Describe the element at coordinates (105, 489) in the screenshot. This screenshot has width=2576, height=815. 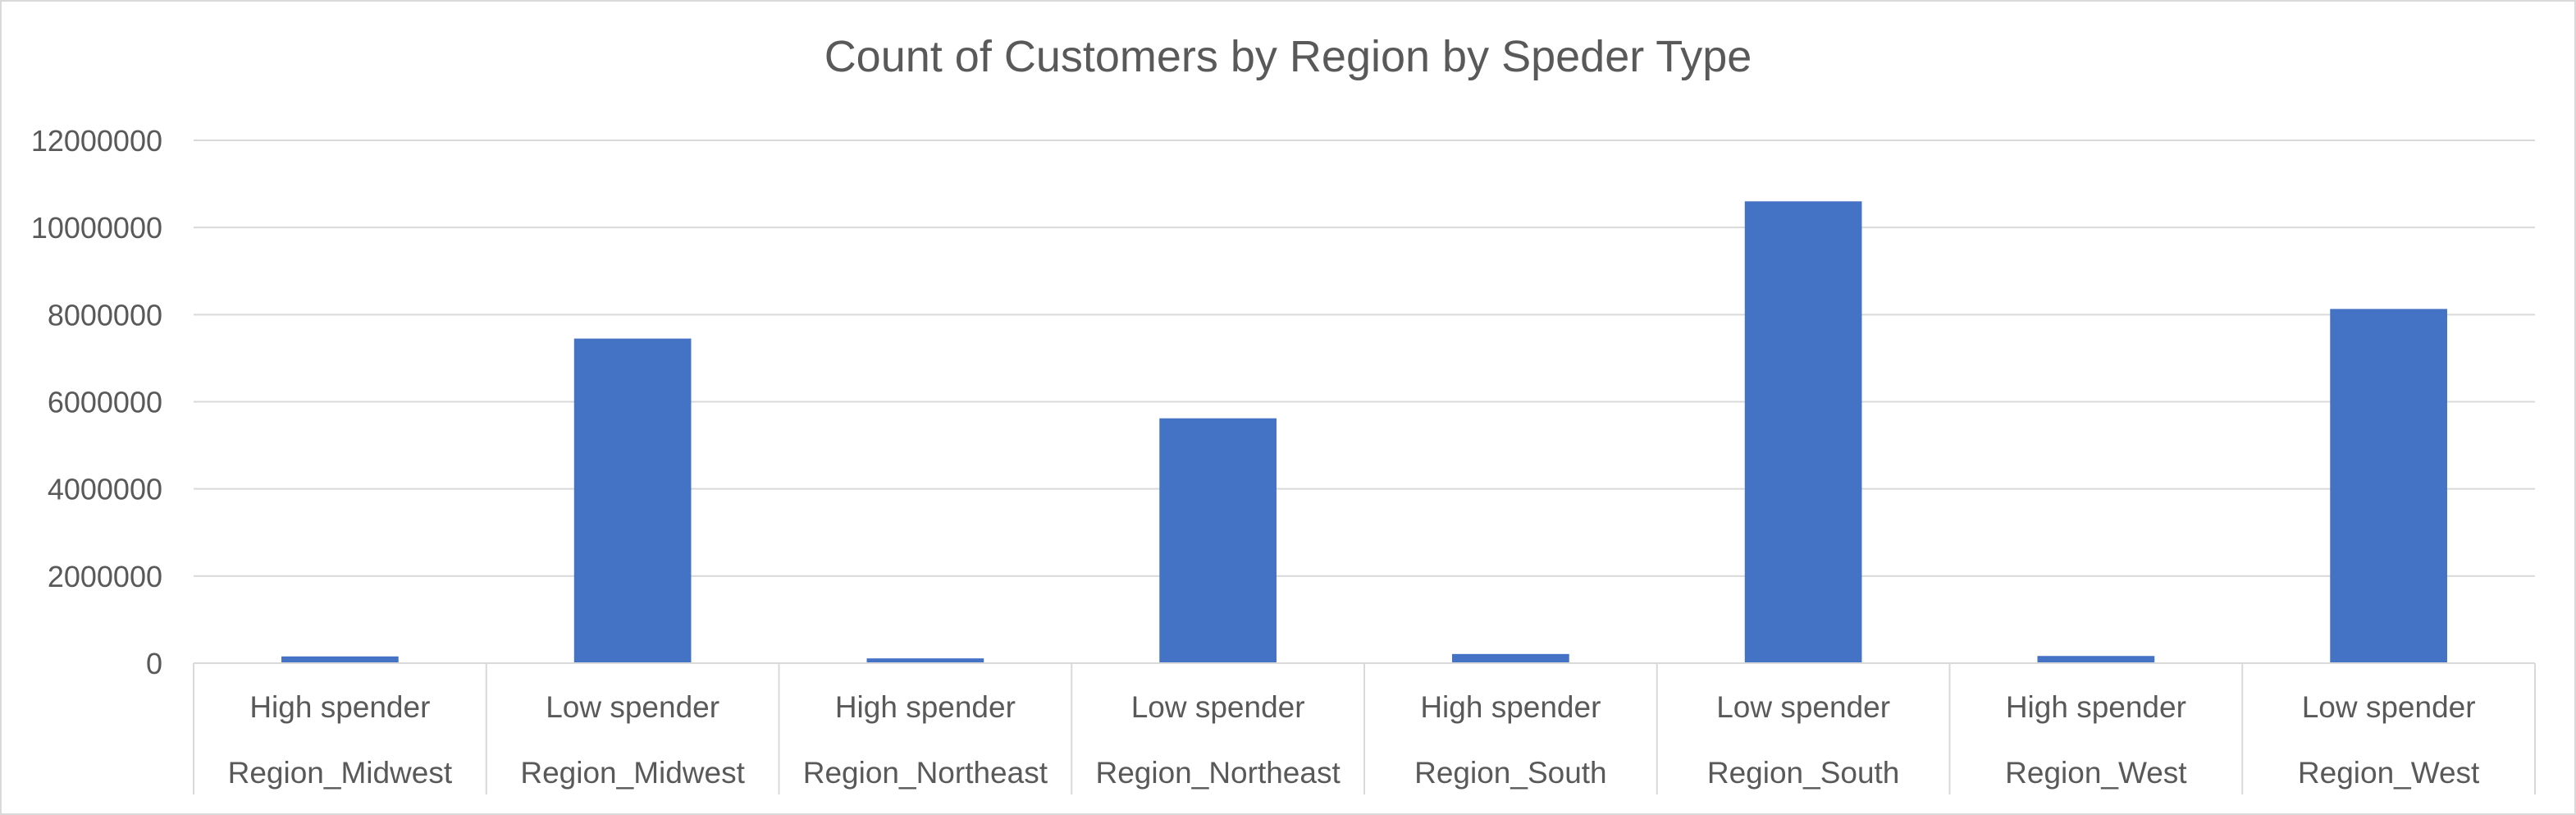
I see `y-tick-label: 4000000` at that location.